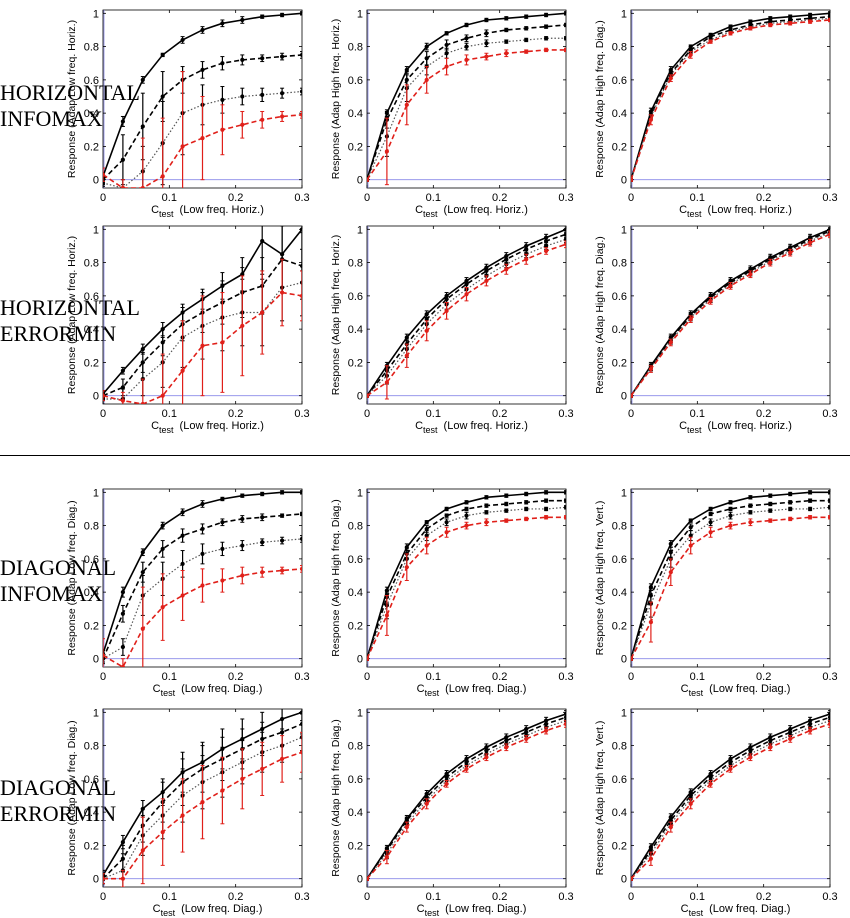  What do you see at coordinates (202, 340) in the screenshot?
I see `series-line-s3` at bounding box center [202, 340].